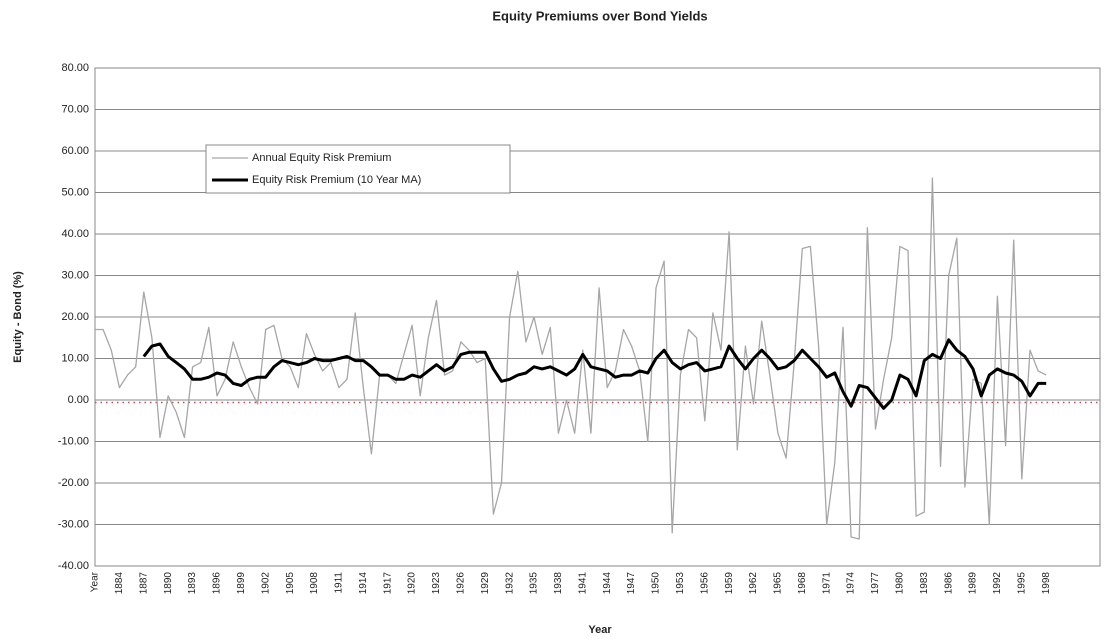  Describe the element at coordinates (290, 583) in the screenshot. I see `x-tick-label: 1905` at that location.